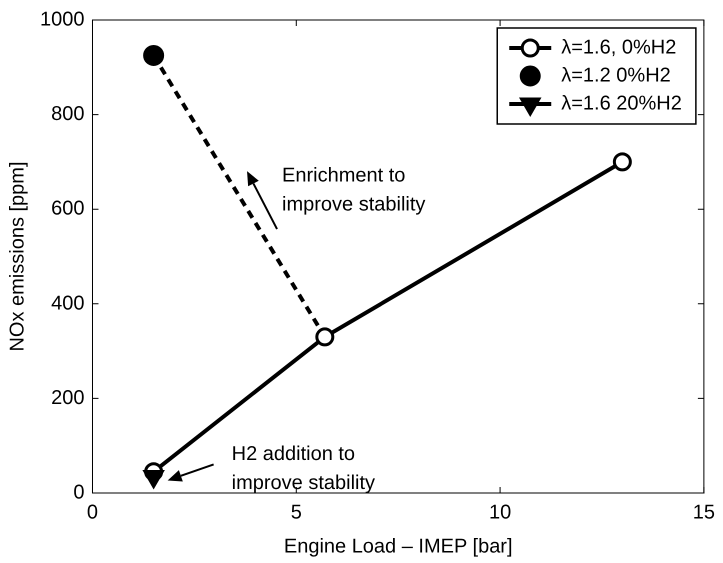  Describe the element at coordinates (703, 513) in the screenshot. I see `x-tick-label: 15` at that location.